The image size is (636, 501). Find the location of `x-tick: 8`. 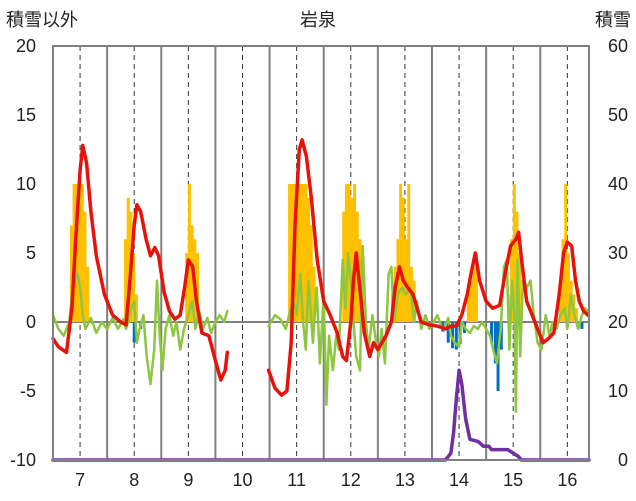

x-tick: 8 is located at coordinates (134, 480).